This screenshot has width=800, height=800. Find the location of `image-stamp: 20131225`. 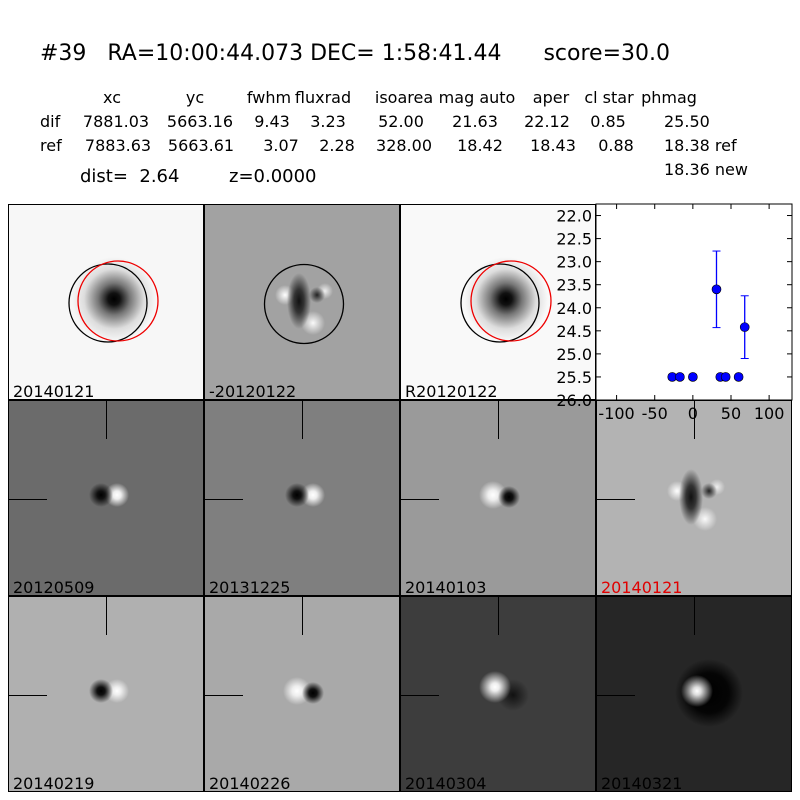

image-stamp: 20131225 is located at coordinates (302, 498).